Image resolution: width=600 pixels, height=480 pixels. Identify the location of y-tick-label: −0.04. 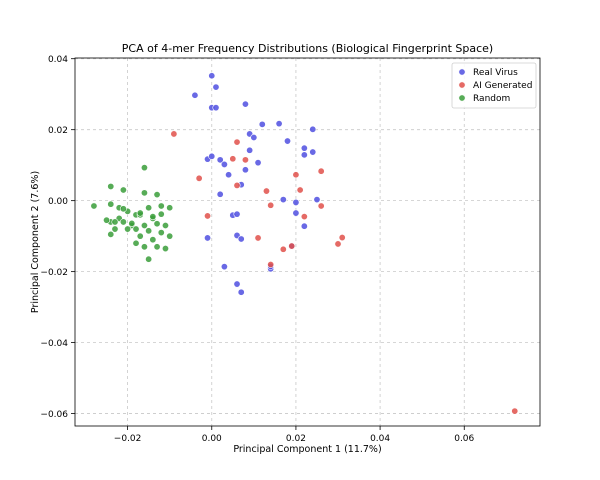
(54, 344).